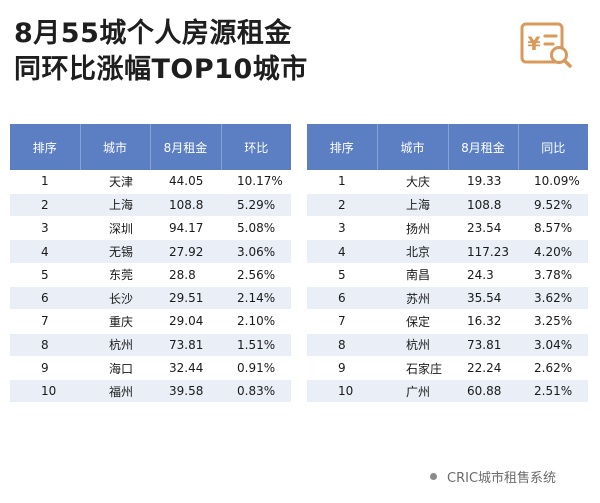  I want to click on table-row: 6 长沙 29.51 2.14%, so click(150, 298).